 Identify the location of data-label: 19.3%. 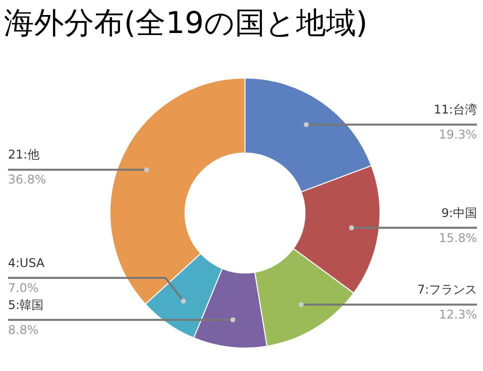
(457, 135).